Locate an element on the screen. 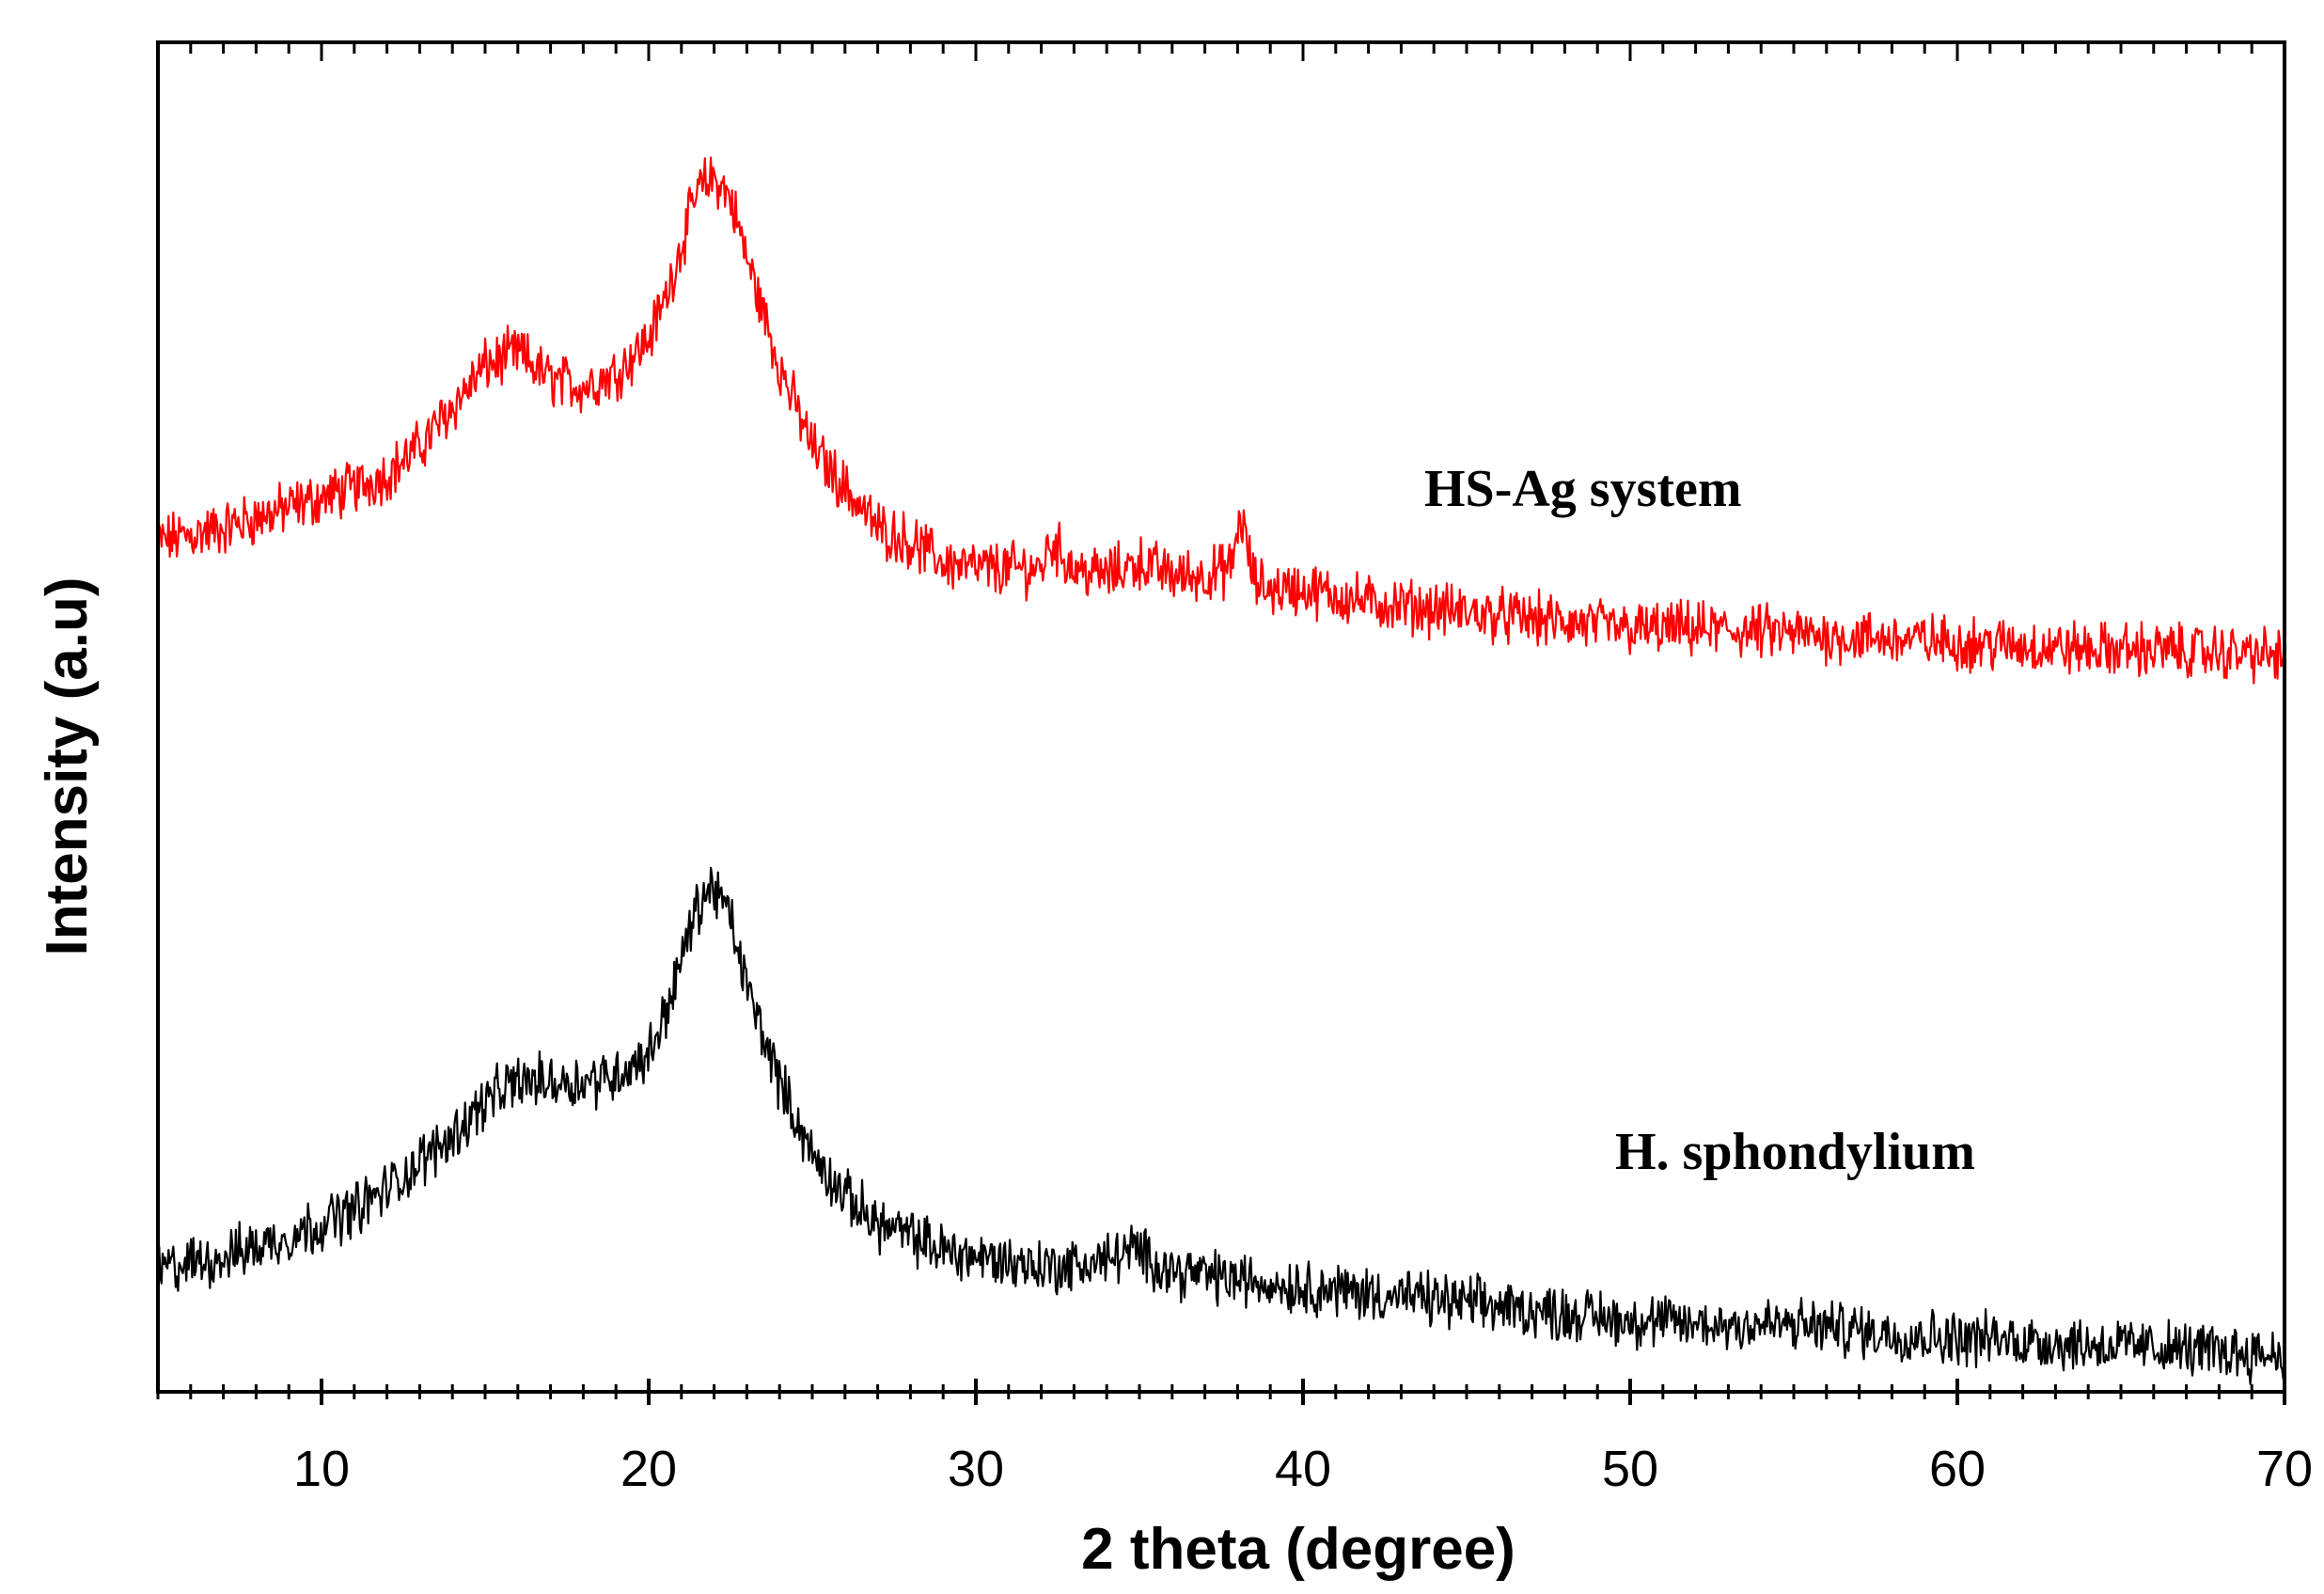 This screenshot has height=1594, width=2324. x-tick-labels: 10 20 30 40 50 60 70 is located at coordinates (1303, 1469).